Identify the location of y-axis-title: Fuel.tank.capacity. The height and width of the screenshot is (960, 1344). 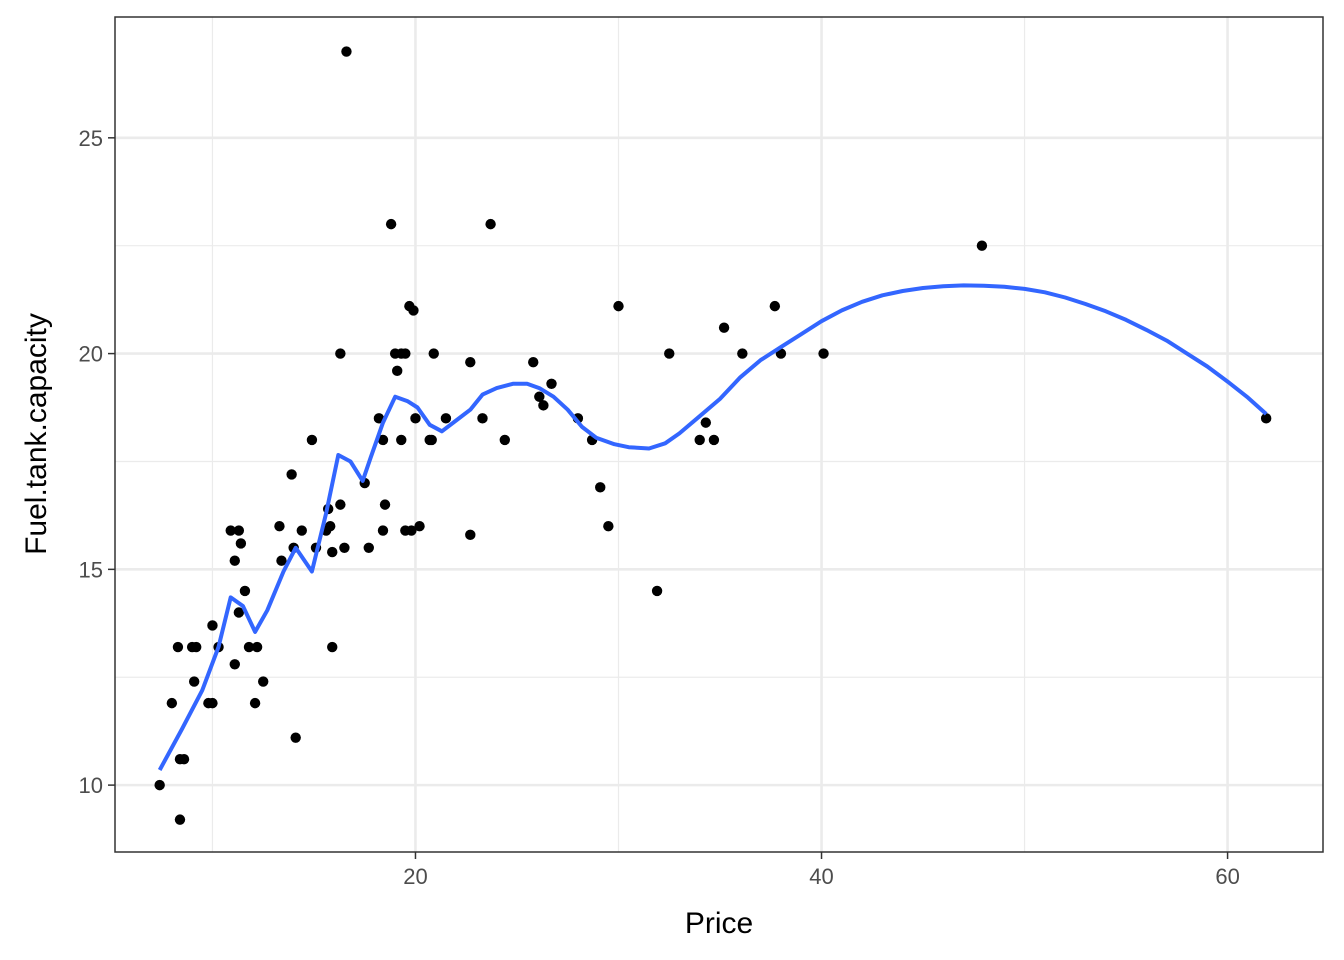
(36, 434).